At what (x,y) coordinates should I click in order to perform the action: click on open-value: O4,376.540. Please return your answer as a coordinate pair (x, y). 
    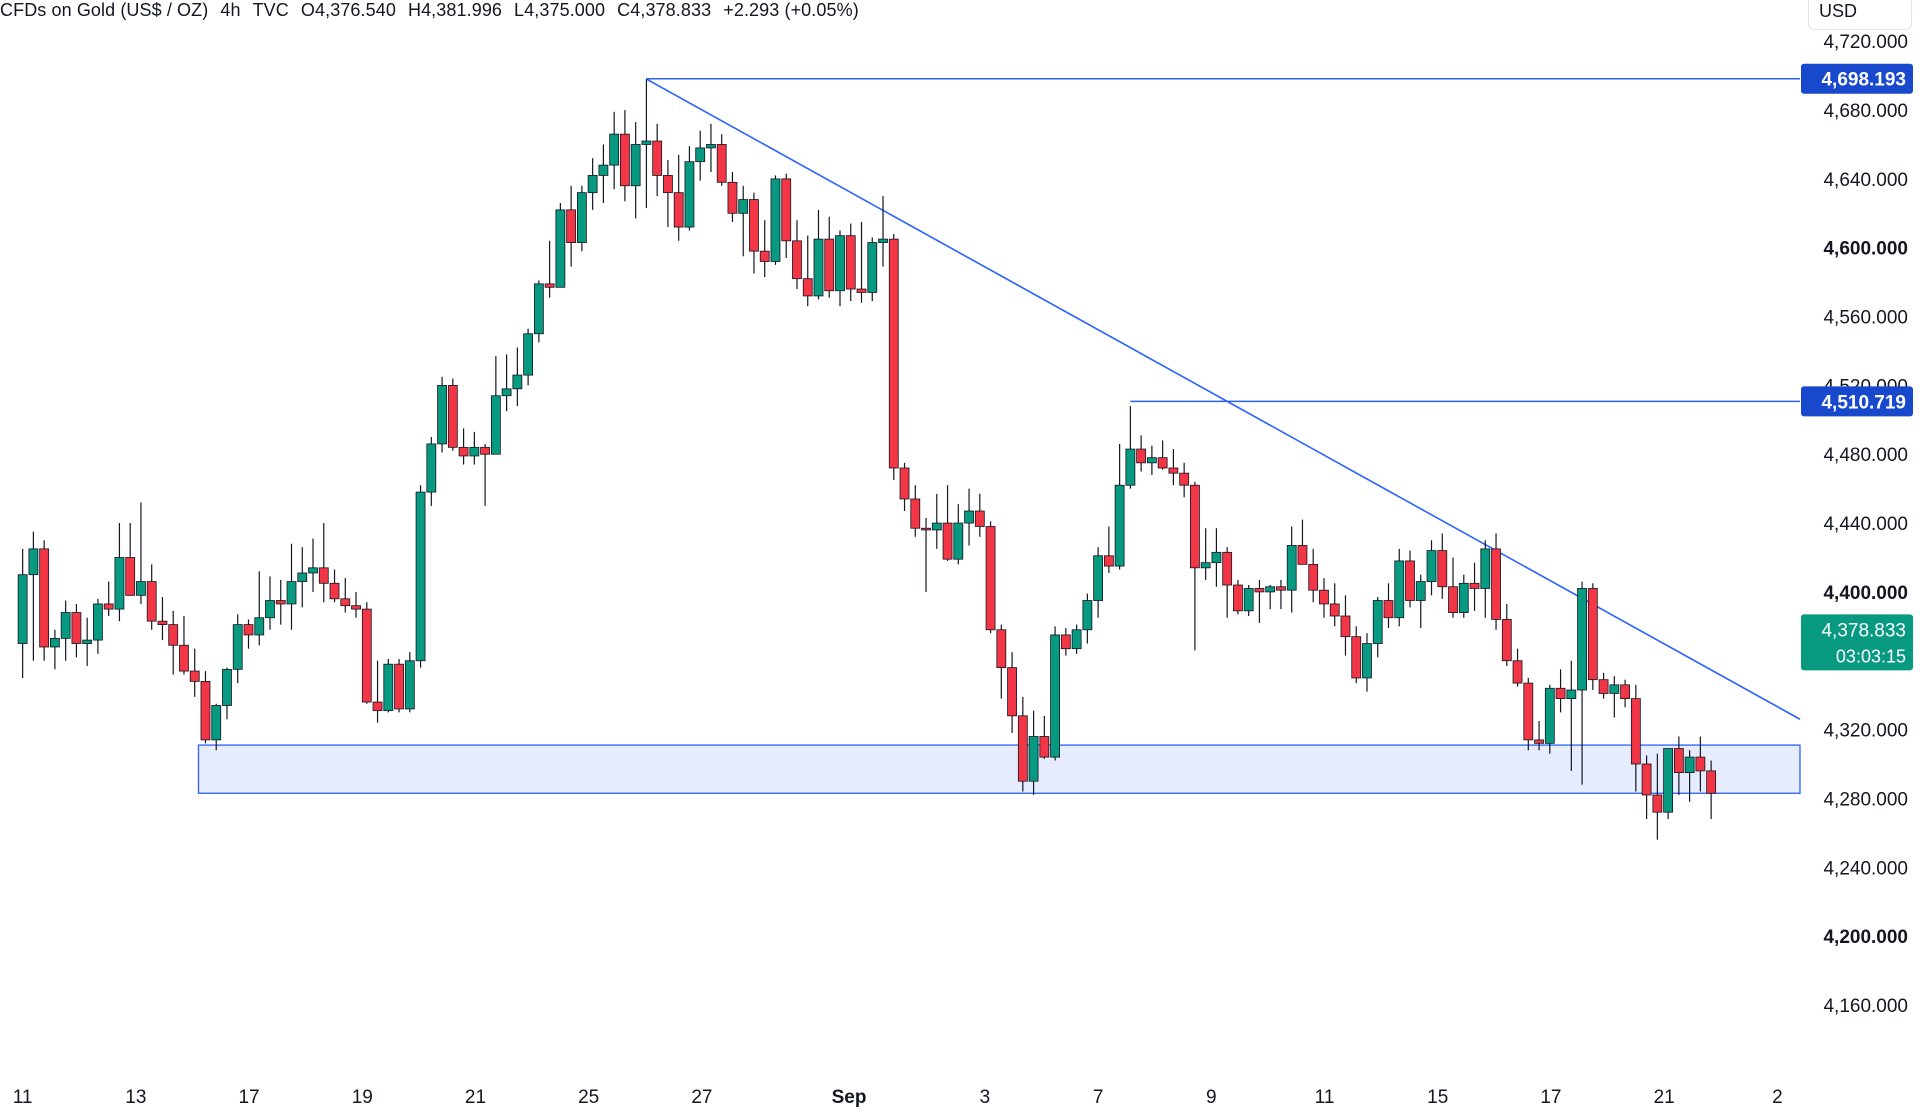
    Looking at the image, I should click on (348, 10).